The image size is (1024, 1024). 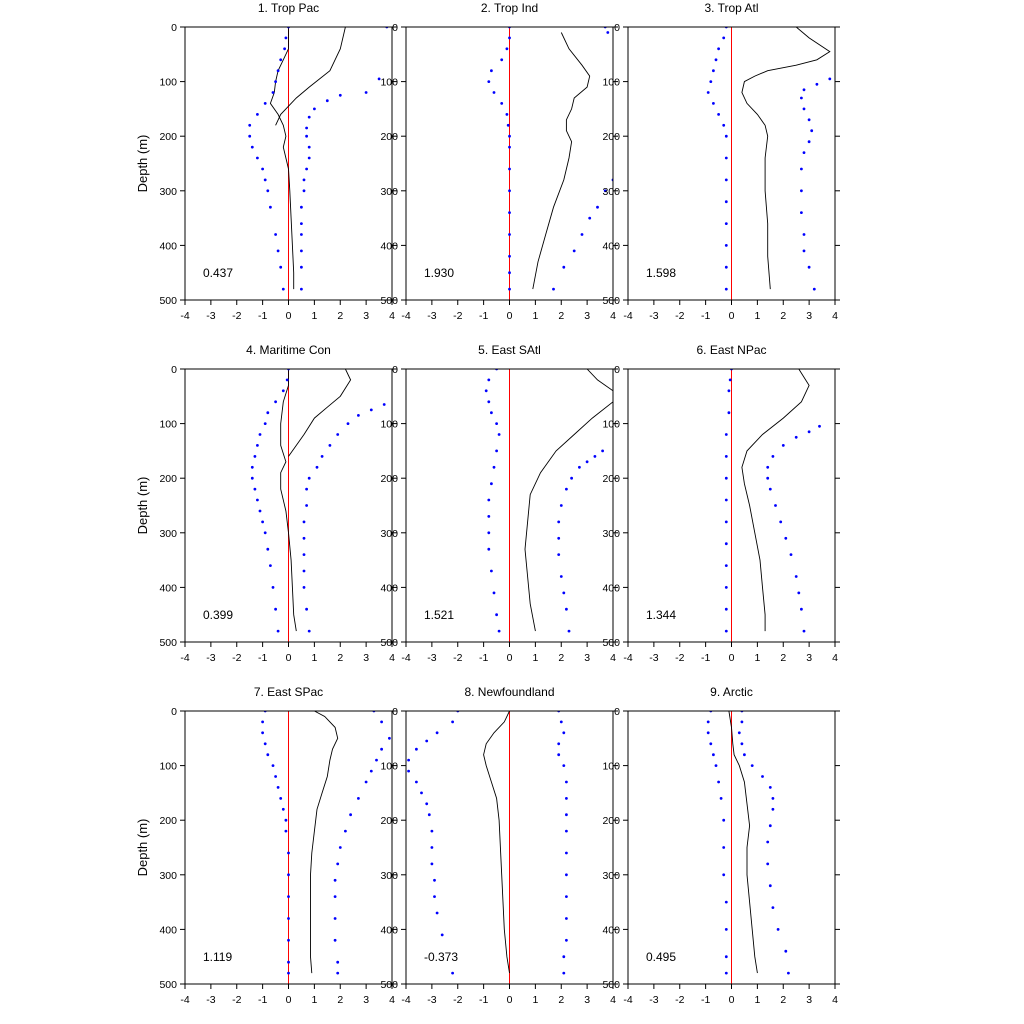 I want to click on panel-title: 2. Trop Ind, so click(x=509, y=8).